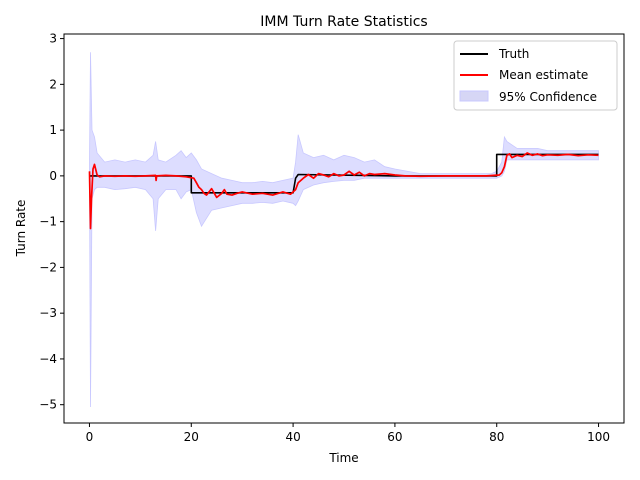 This screenshot has height=480, width=640. What do you see at coordinates (548, 97) in the screenshot?
I see `legend-confidence-label: 95% Confidence` at bounding box center [548, 97].